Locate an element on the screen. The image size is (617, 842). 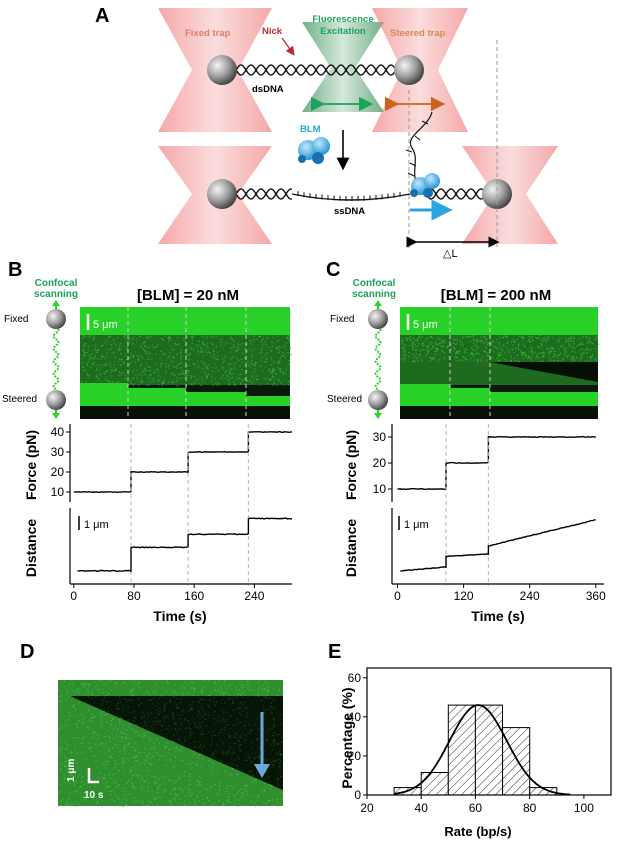
steered-bead-top is located at coordinates (409, 70).